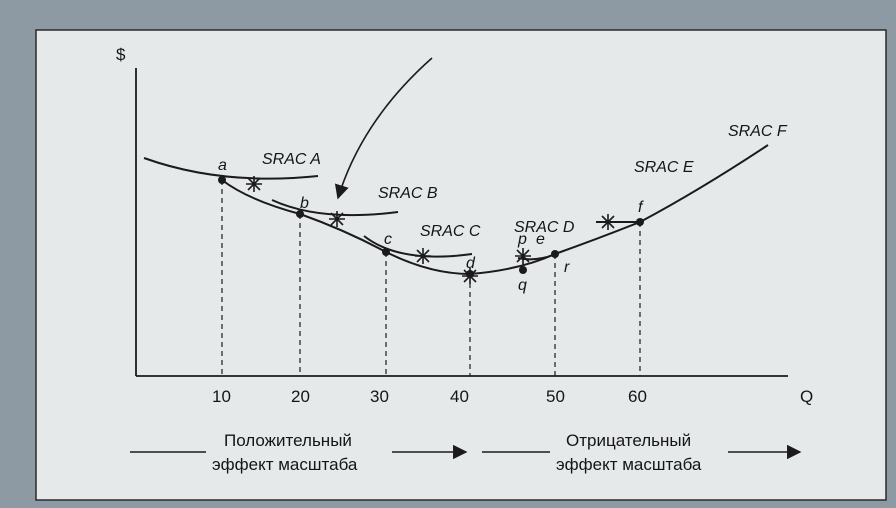  Describe the element at coordinates (470, 276) in the screenshot. I see `srac-d-min-marker` at that location.